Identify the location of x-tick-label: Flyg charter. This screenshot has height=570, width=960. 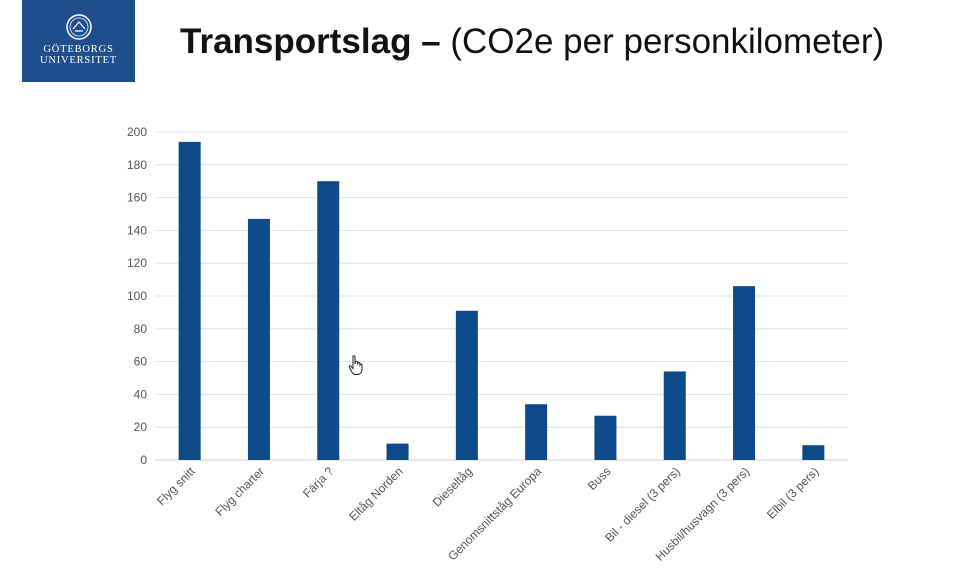
(239, 491).